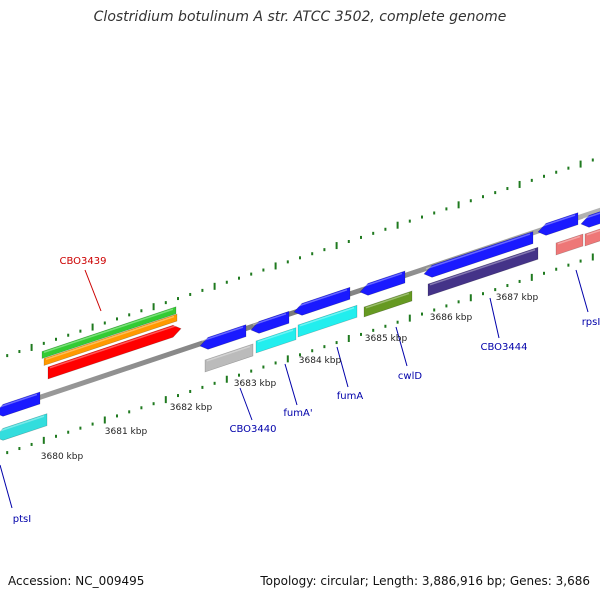 This screenshot has height=600, width=600. What do you see at coordinates (321, 298) in the screenshot?
I see `gene-fumA-shine` at bounding box center [321, 298].